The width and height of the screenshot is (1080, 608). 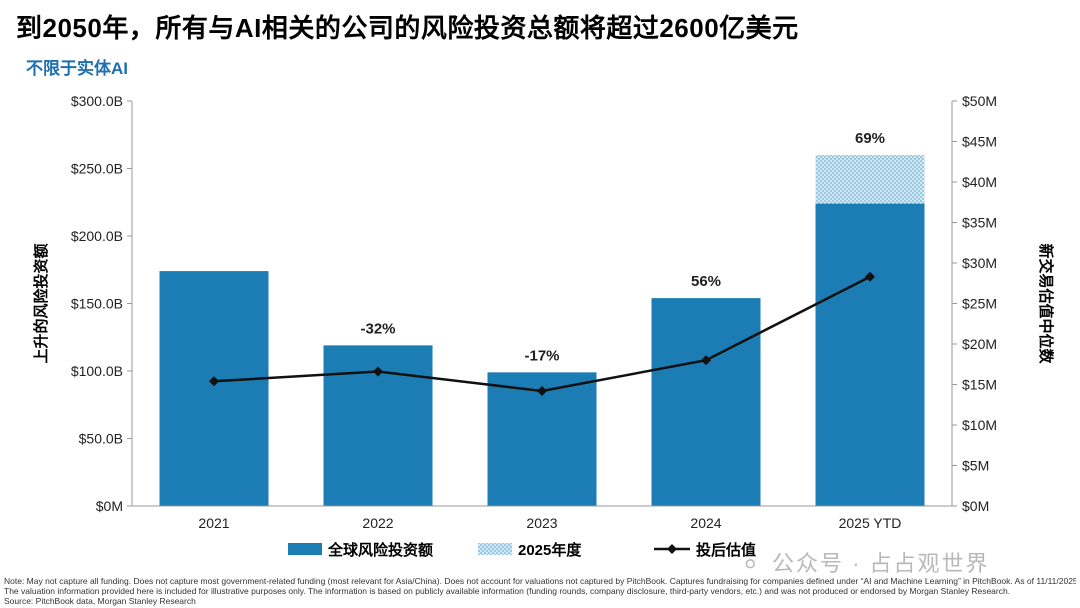 I want to click on y-tick-label: $50.0B, so click(x=101, y=439).